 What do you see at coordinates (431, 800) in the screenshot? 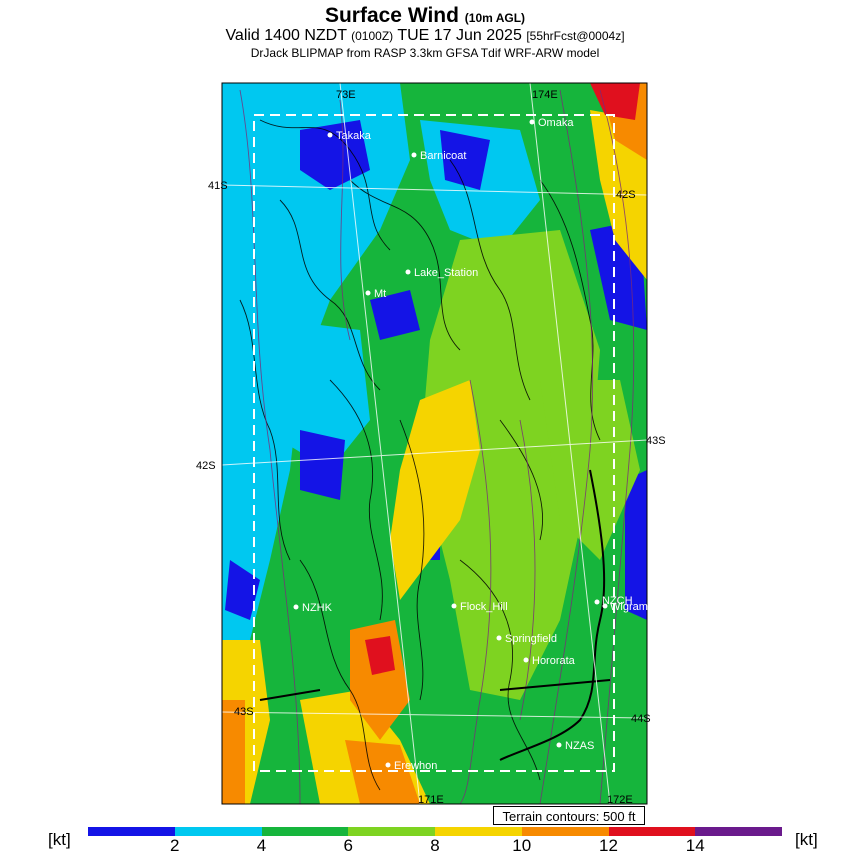
I see `lon-label-bottom-mid: 171E` at bounding box center [431, 800].